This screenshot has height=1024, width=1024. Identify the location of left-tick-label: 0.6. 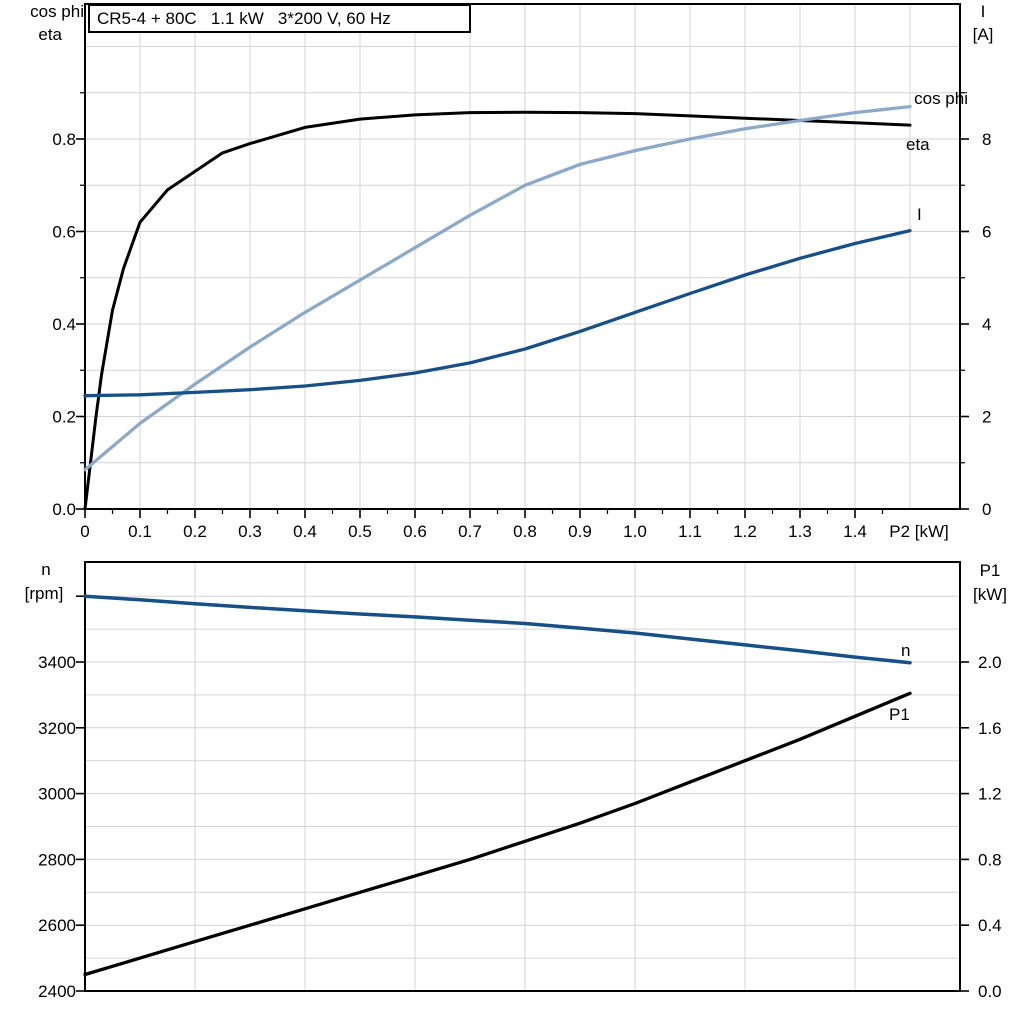
(64, 232).